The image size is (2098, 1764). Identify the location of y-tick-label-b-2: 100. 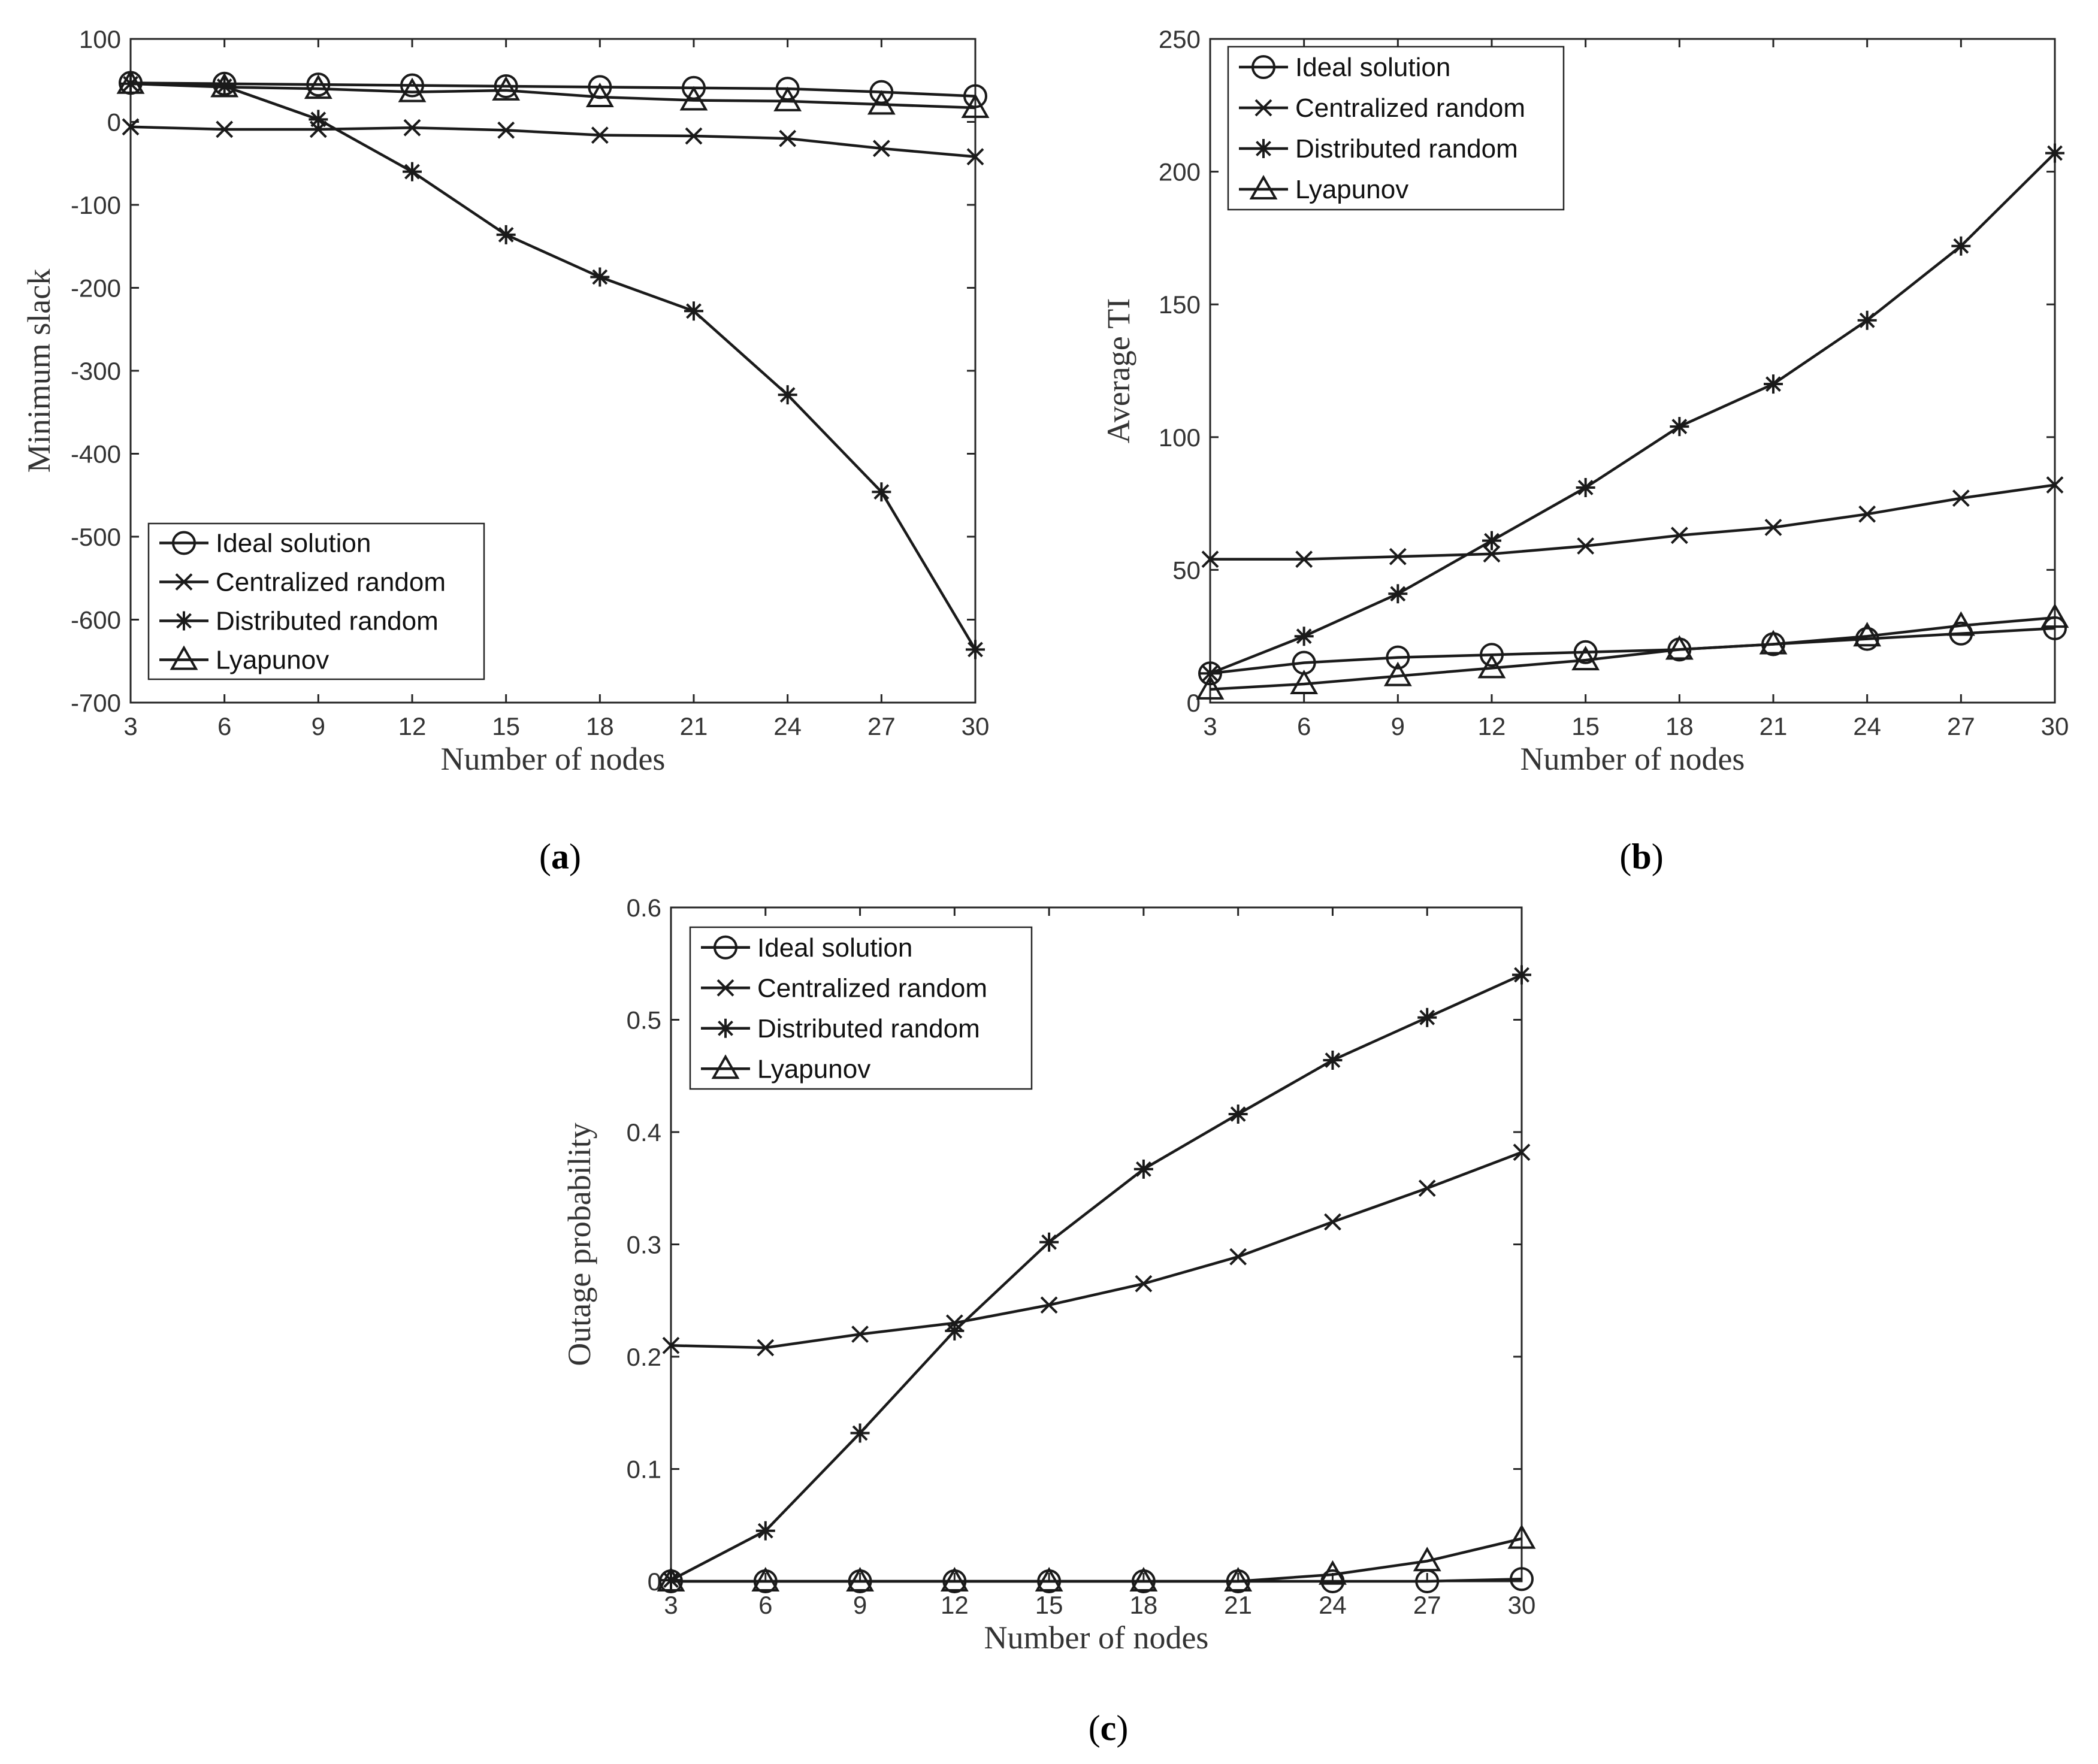
(1180, 437).